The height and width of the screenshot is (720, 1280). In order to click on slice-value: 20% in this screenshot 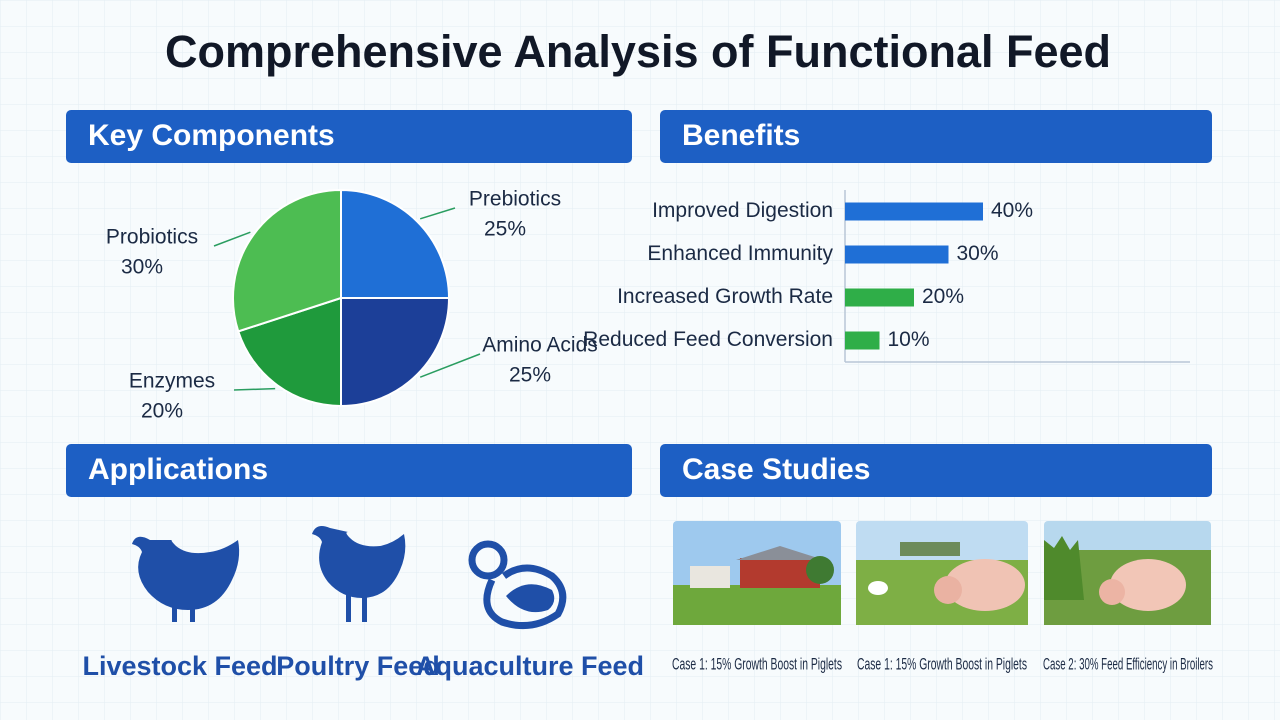, I will do `click(162, 411)`.